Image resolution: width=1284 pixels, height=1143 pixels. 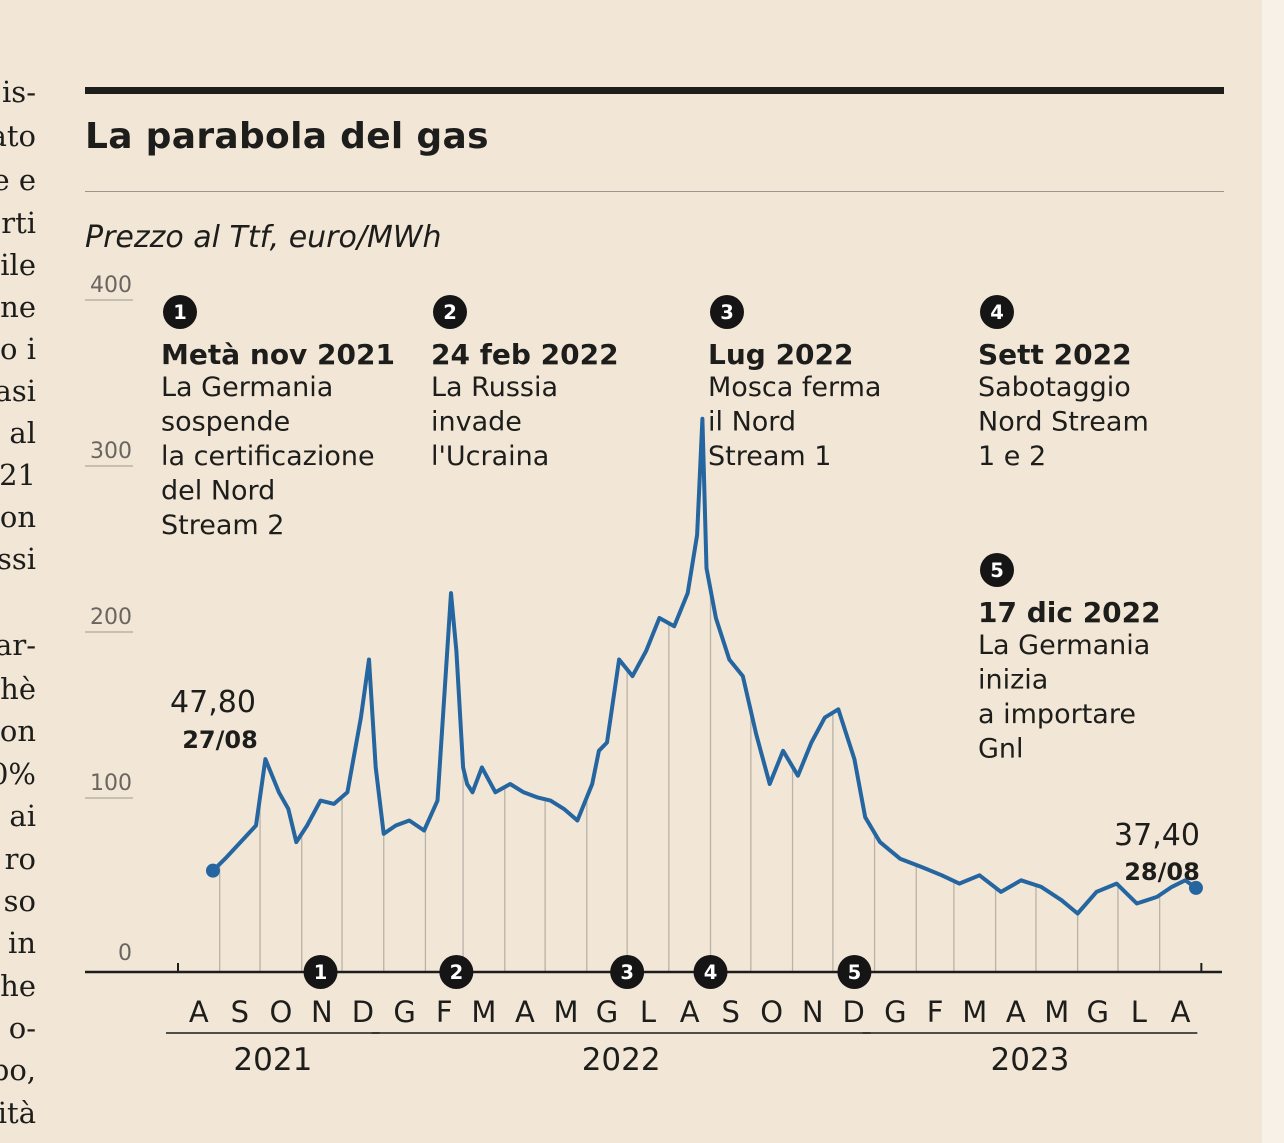 I want to click on event-text: inizia, so click(x=1013, y=680).